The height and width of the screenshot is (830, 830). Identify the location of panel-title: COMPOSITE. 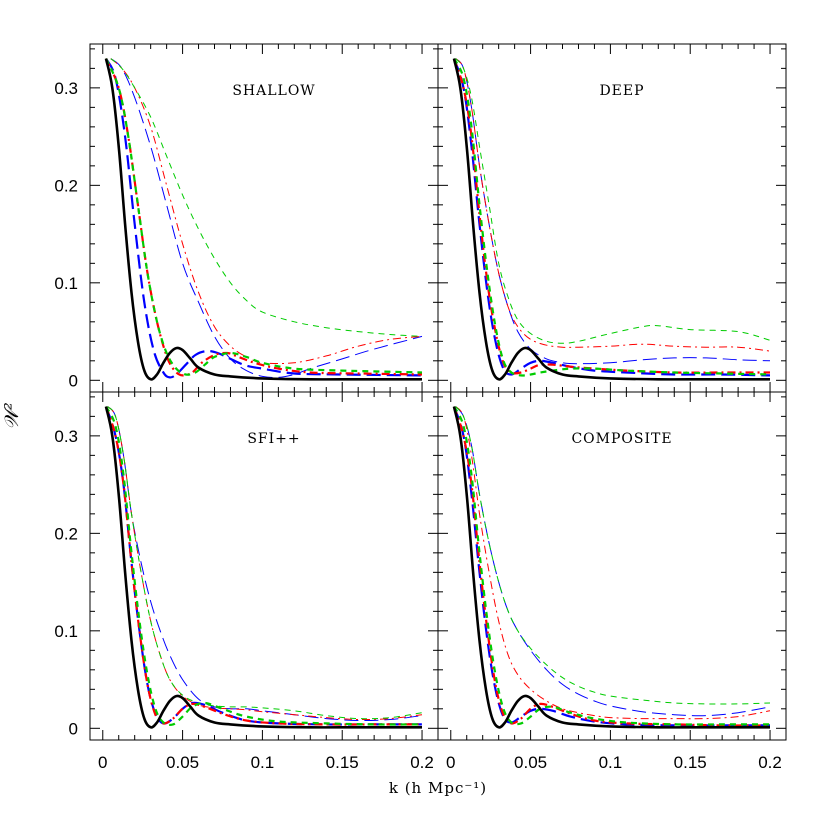
(621, 439).